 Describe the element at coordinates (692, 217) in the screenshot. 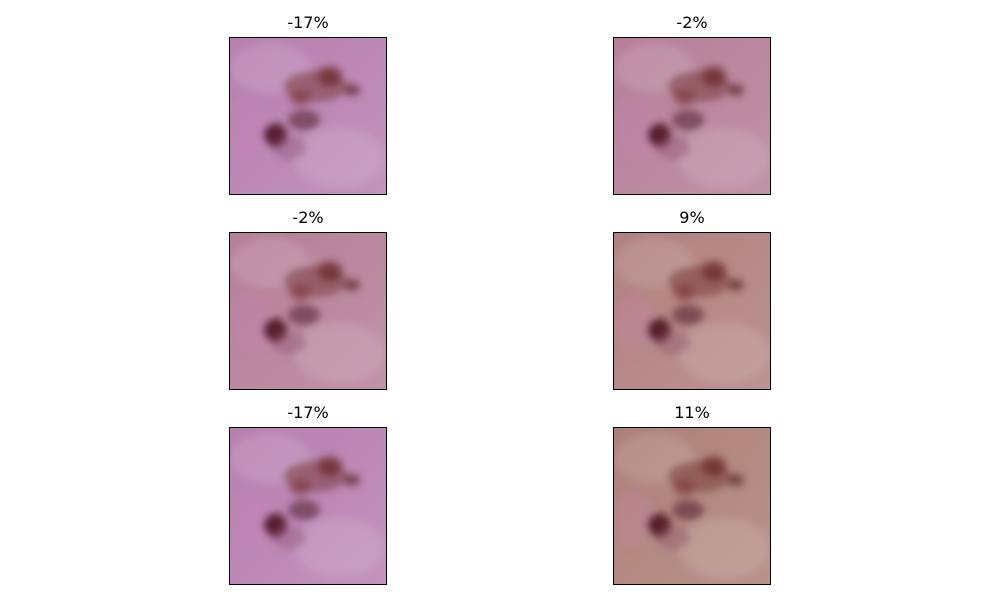

I see `panel-title-4: 9%` at that location.